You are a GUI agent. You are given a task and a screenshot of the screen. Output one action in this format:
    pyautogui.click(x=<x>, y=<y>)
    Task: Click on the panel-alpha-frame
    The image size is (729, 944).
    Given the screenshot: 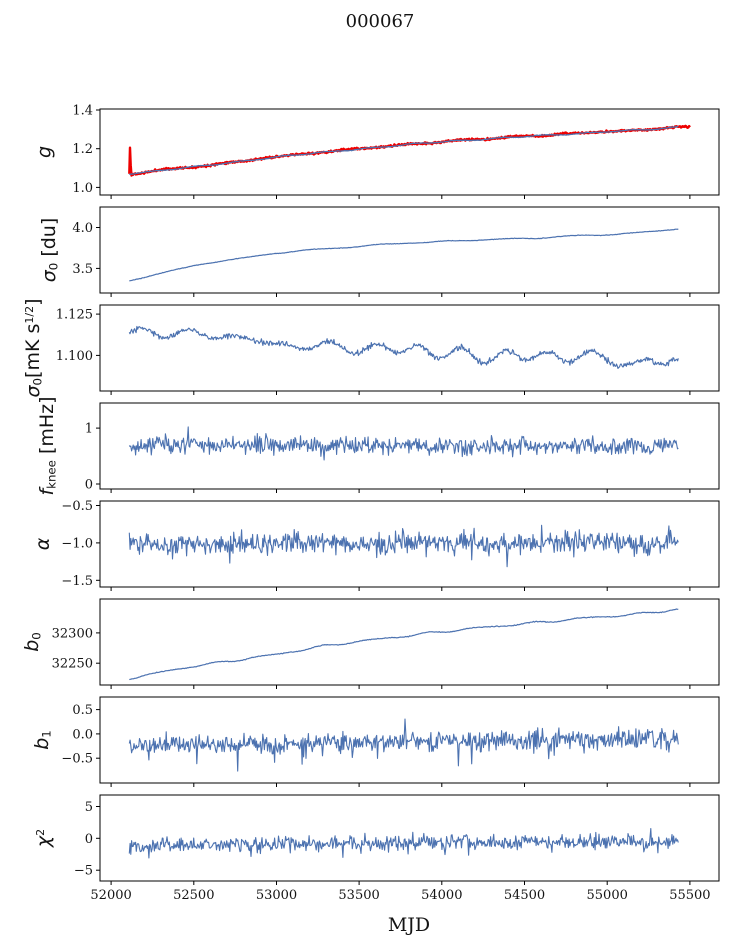 What is the action you would take?
    pyautogui.click(x=409, y=544)
    